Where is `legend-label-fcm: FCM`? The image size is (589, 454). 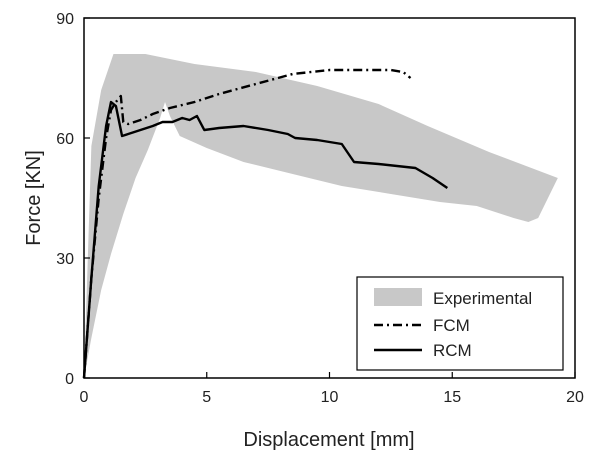 legend-label-fcm: FCM is located at coordinates (451, 325).